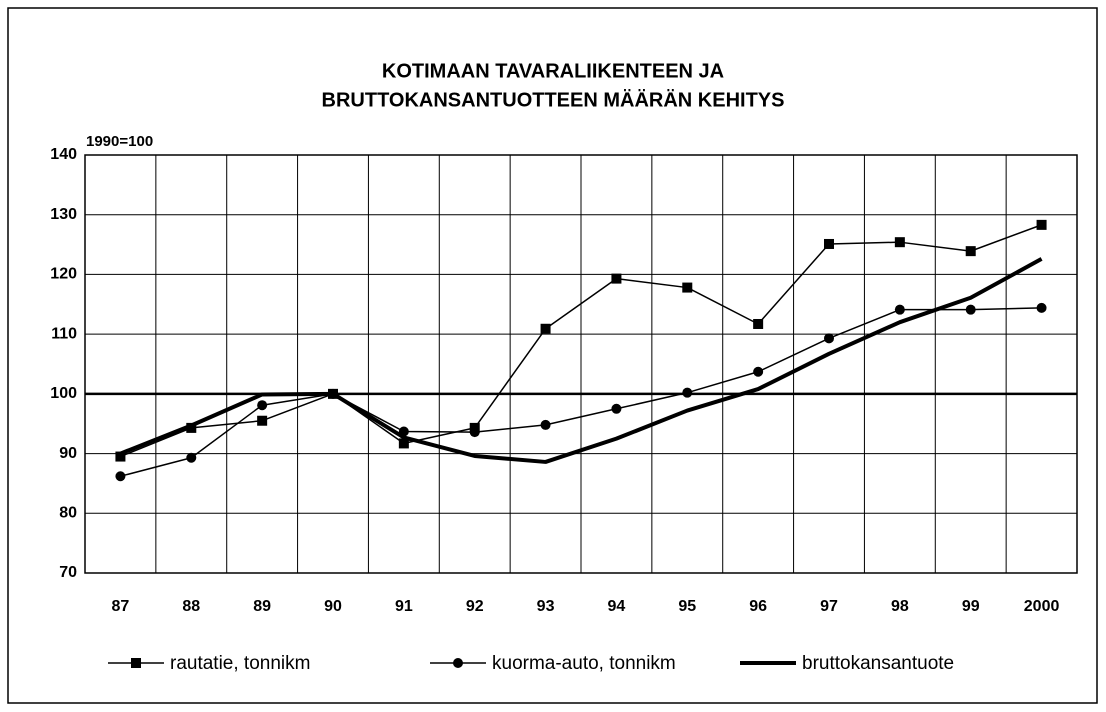 Image resolution: width=1106 pixels, height=712 pixels. Describe the element at coordinates (63, 154) in the screenshot. I see `y-tick-label: 140` at that location.